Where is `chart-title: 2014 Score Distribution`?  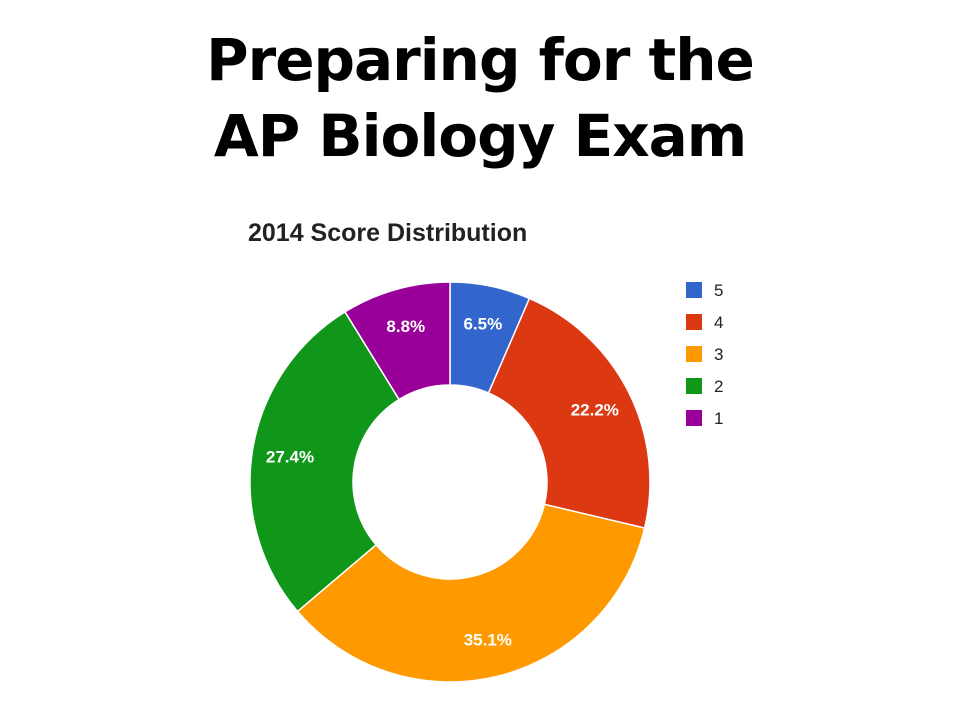 chart-title: 2014 Score Distribution is located at coordinates (387, 233).